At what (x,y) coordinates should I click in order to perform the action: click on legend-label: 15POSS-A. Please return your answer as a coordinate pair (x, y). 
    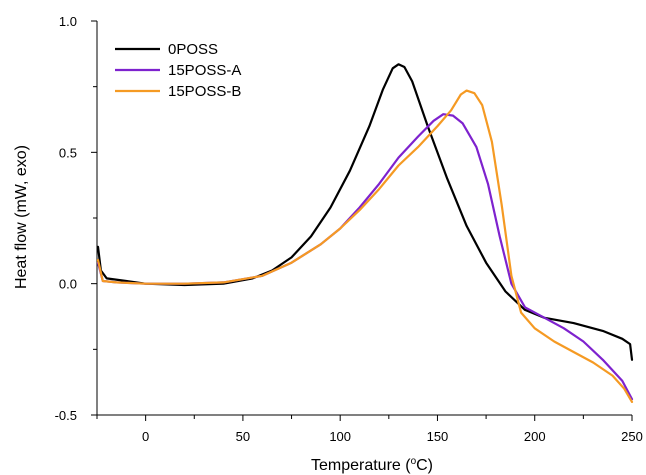
    Looking at the image, I should click on (204, 70).